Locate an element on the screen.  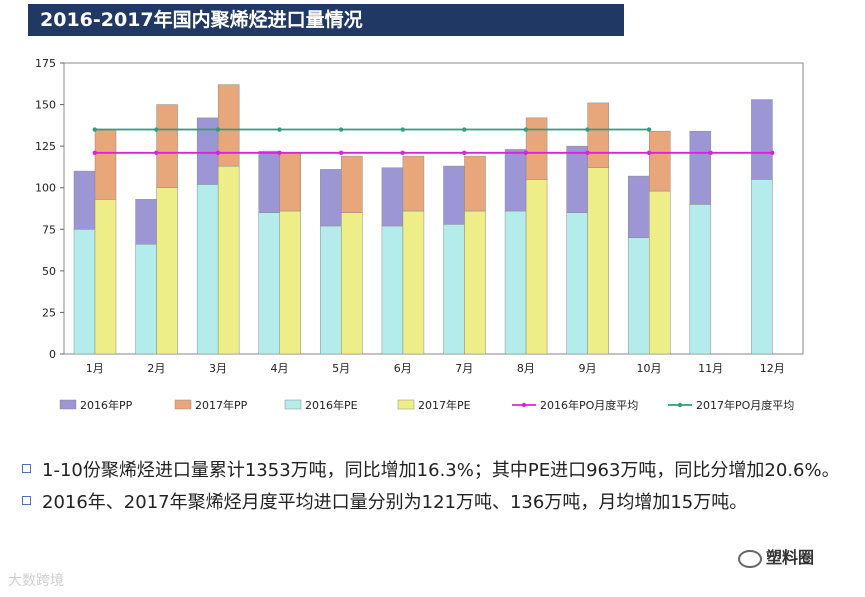
x-tick-label: 12月 is located at coordinates (772, 368).